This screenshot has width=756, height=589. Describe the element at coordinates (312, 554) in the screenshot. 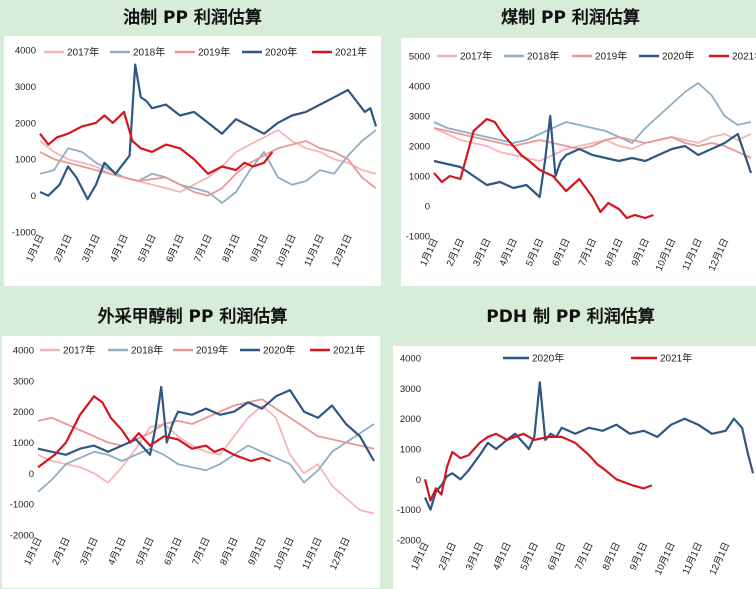

I see `x-tick-label: 11月1日` at that location.